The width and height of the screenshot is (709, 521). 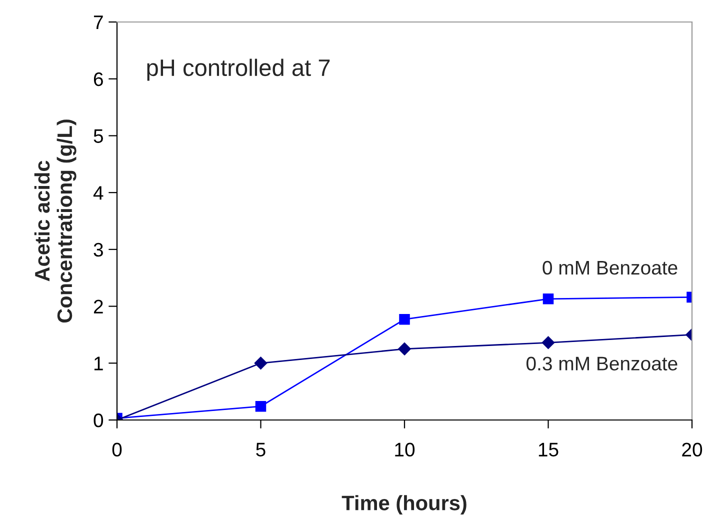 What do you see at coordinates (98, 363) in the screenshot?
I see `y-tick-label: 1` at bounding box center [98, 363].